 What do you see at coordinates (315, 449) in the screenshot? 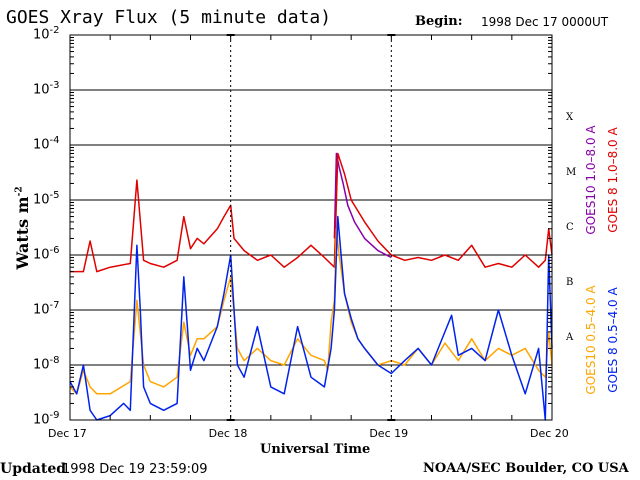
I see `x-axis-title: Universal Time` at bounding box center [315, 449].